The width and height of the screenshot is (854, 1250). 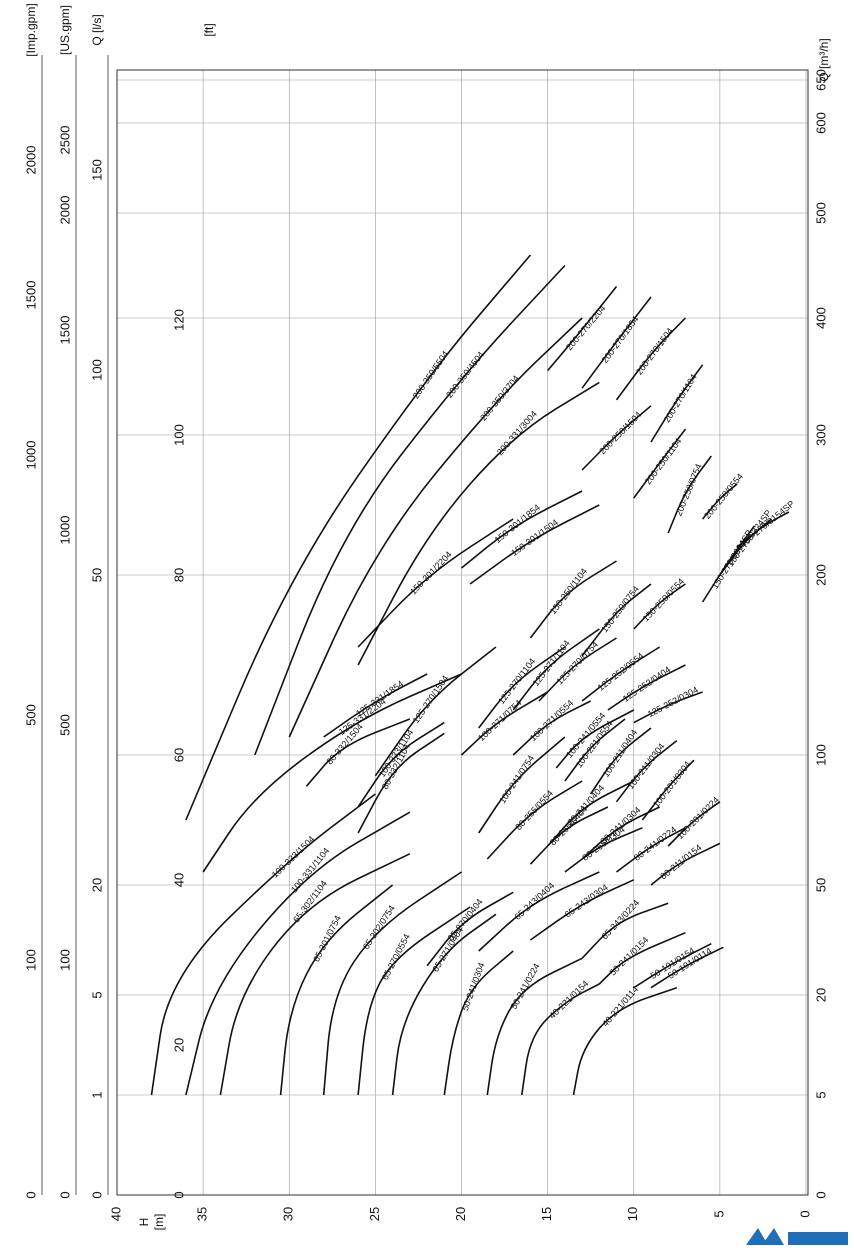 I want to click on curve-100-211/0304, so click(x=646, y=771).